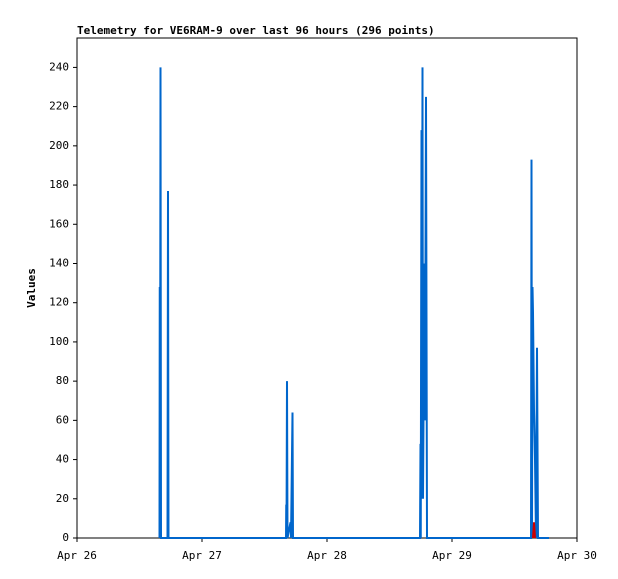 Image resolution: width=618 pixels, height=579 pixels. What do you see at coordinates (59, 145) in the screenshot?
I see `y-tick-label: 200` at bounding box center [59, 145].